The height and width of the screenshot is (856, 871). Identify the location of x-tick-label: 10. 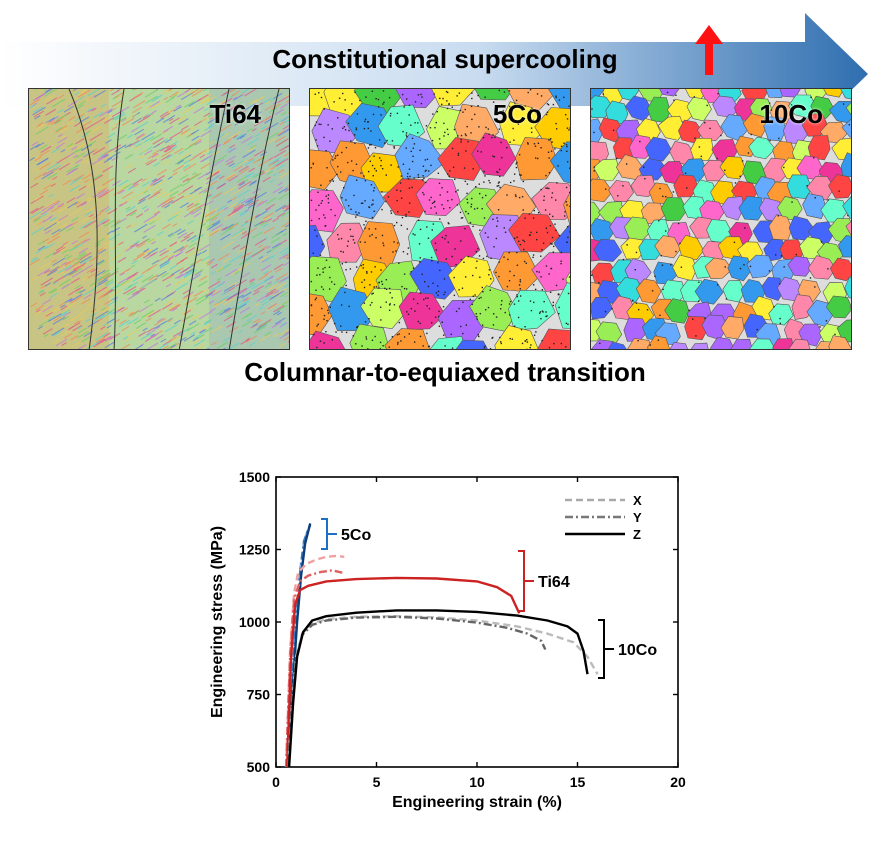
(477, 782).